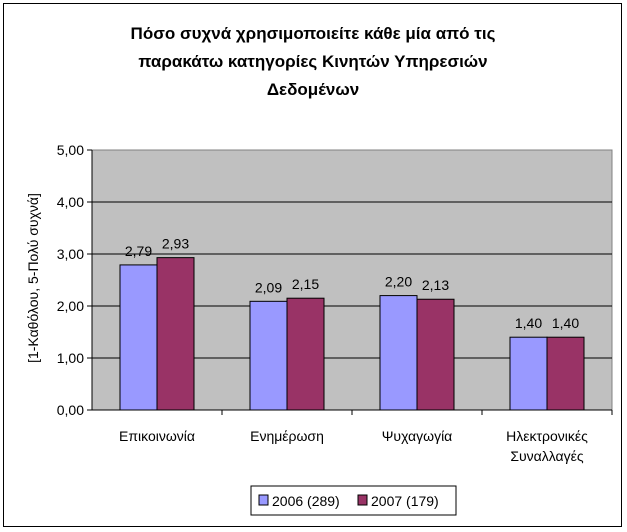  Describe the element at coordinates (547, 456) in the screenshot. I see `x-category-label: Συναλλαγές` at that location.